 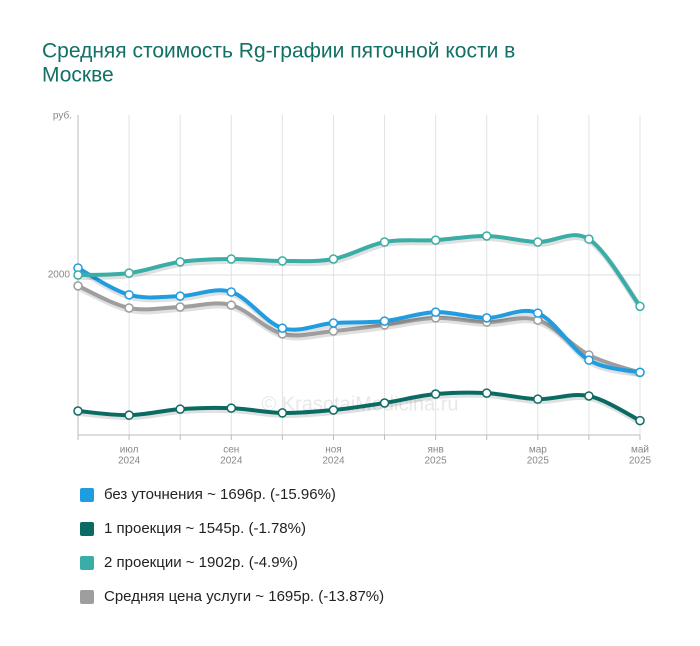 What do you see at coordinates (201, 562) in the screenshot?
I see `legend-label: 2 проекции ~ 1902р. (-4.9%)` at bounding box center [201, 562].